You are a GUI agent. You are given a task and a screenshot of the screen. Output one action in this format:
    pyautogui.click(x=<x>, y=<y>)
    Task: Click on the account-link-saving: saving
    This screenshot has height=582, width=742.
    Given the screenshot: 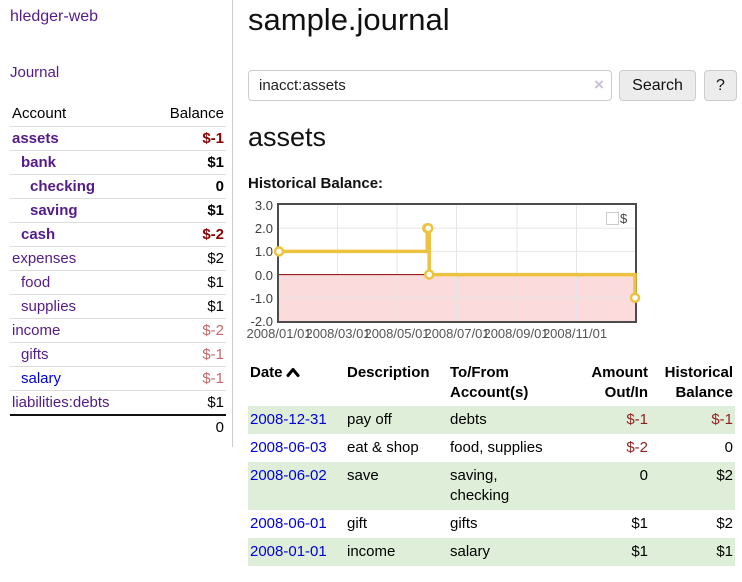 What is the action you would take?
    pyautogui.click(x=54, y=210)
    